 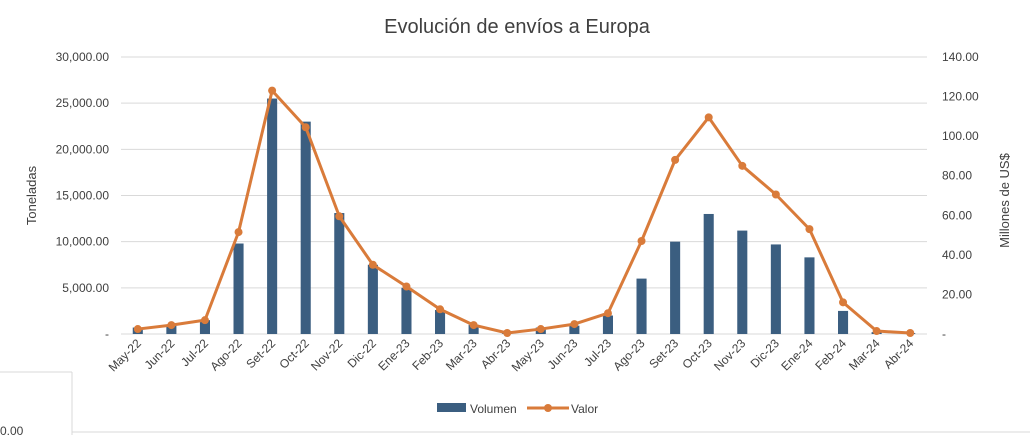 I want to click on legend-label-volumen: Volumen, so click(x=493, y=409).